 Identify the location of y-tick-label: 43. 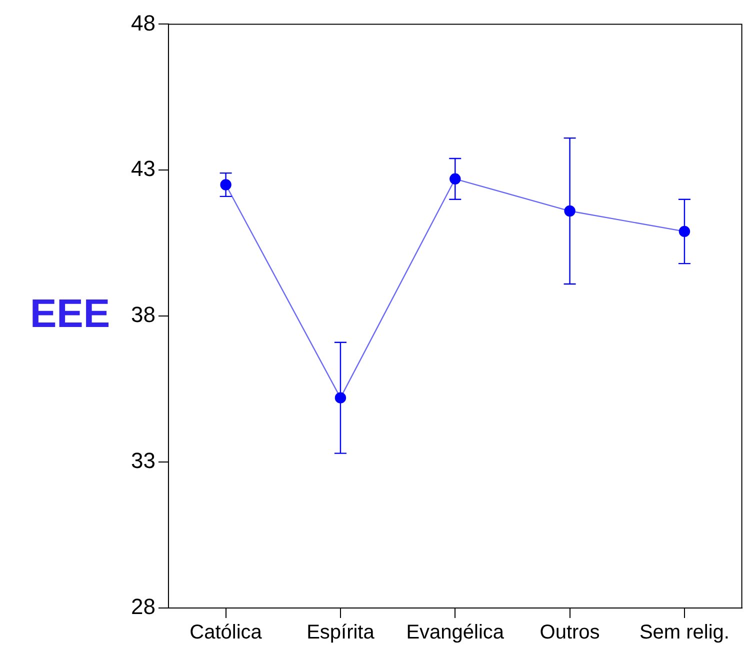
(143, 169).